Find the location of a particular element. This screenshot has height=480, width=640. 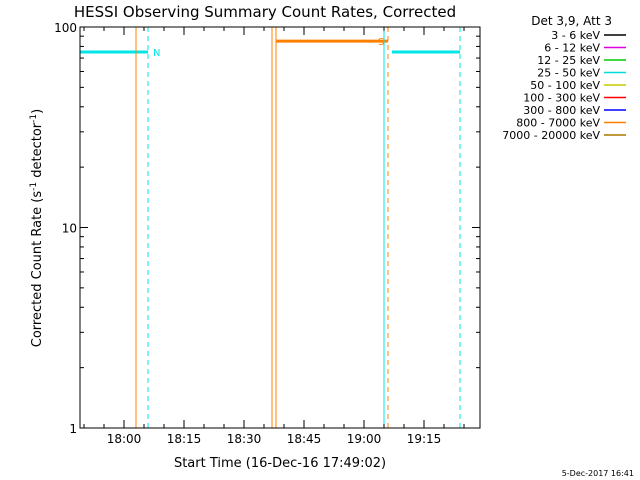

legend-entry-1: 6 - 12 keV is located at coordinates (572, 48).